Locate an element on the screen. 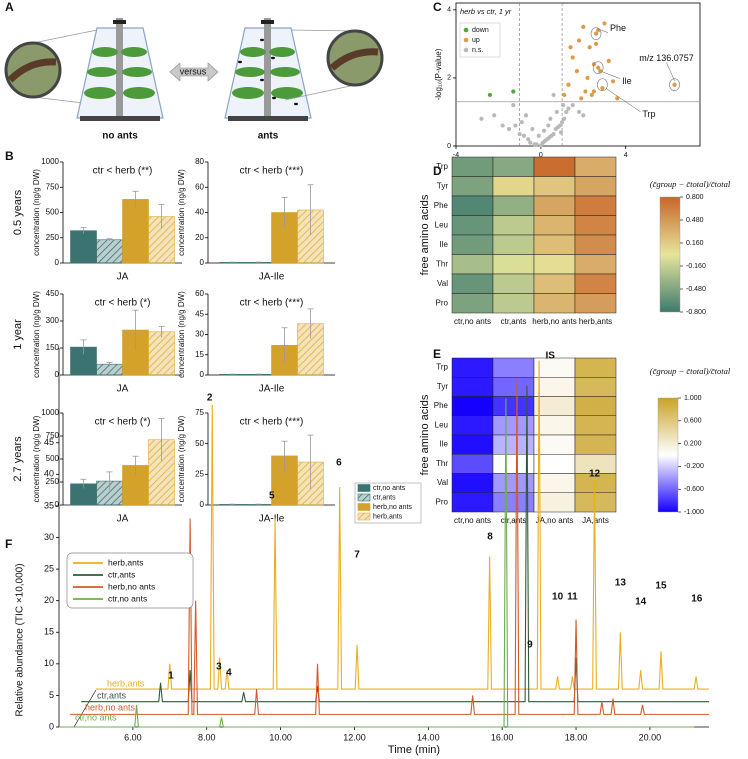 This screenshot has height=759, width=748. category-label: JA is located at coordinates (123, 389).